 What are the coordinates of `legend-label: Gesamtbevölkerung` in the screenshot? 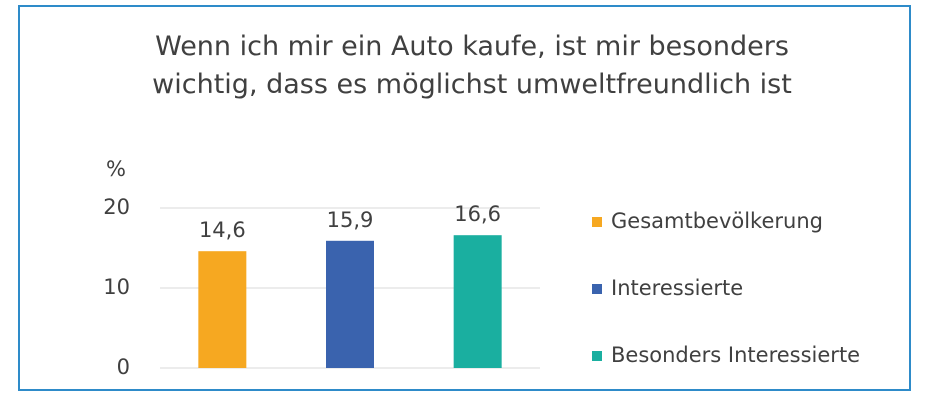 It's located at (717, 221).